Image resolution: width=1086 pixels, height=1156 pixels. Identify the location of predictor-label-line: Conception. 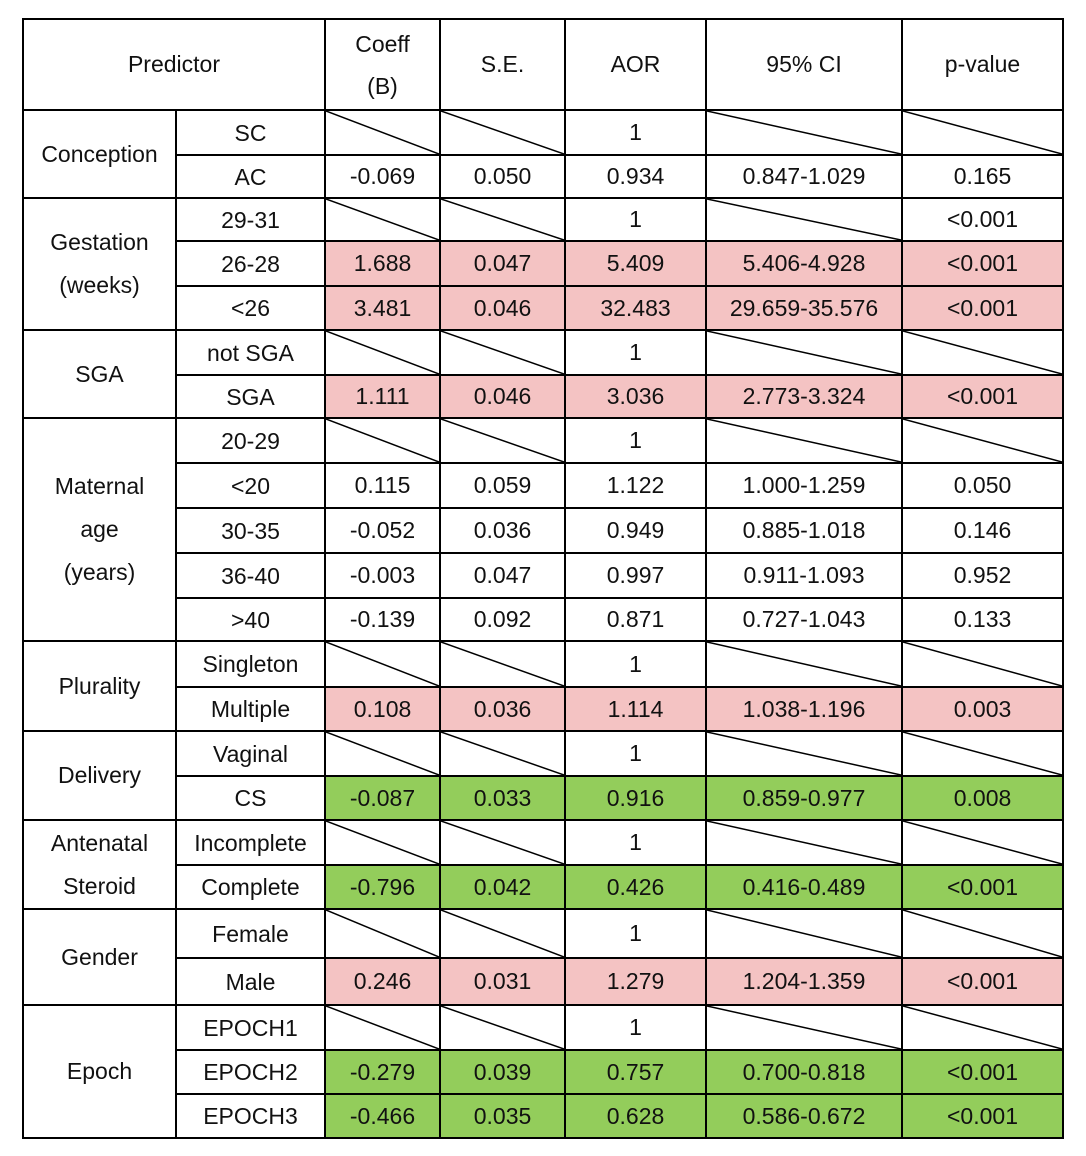
(99, 153).